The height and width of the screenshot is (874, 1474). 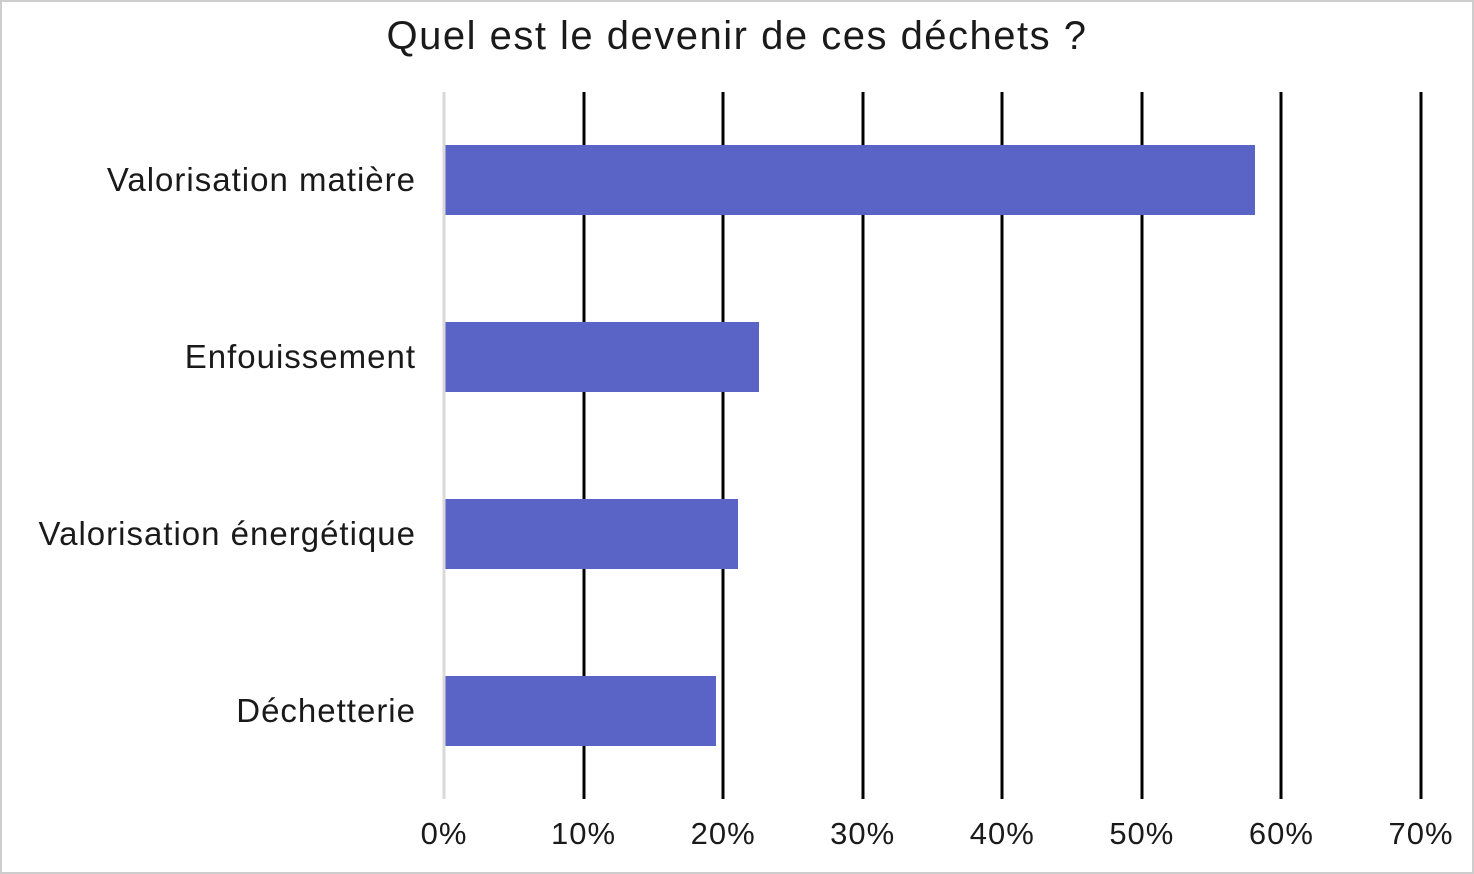 What do you see at coordinates (584, 833) in the screenshot?
I see `x-tick-label: 10%` at bounding box center [584, 833].